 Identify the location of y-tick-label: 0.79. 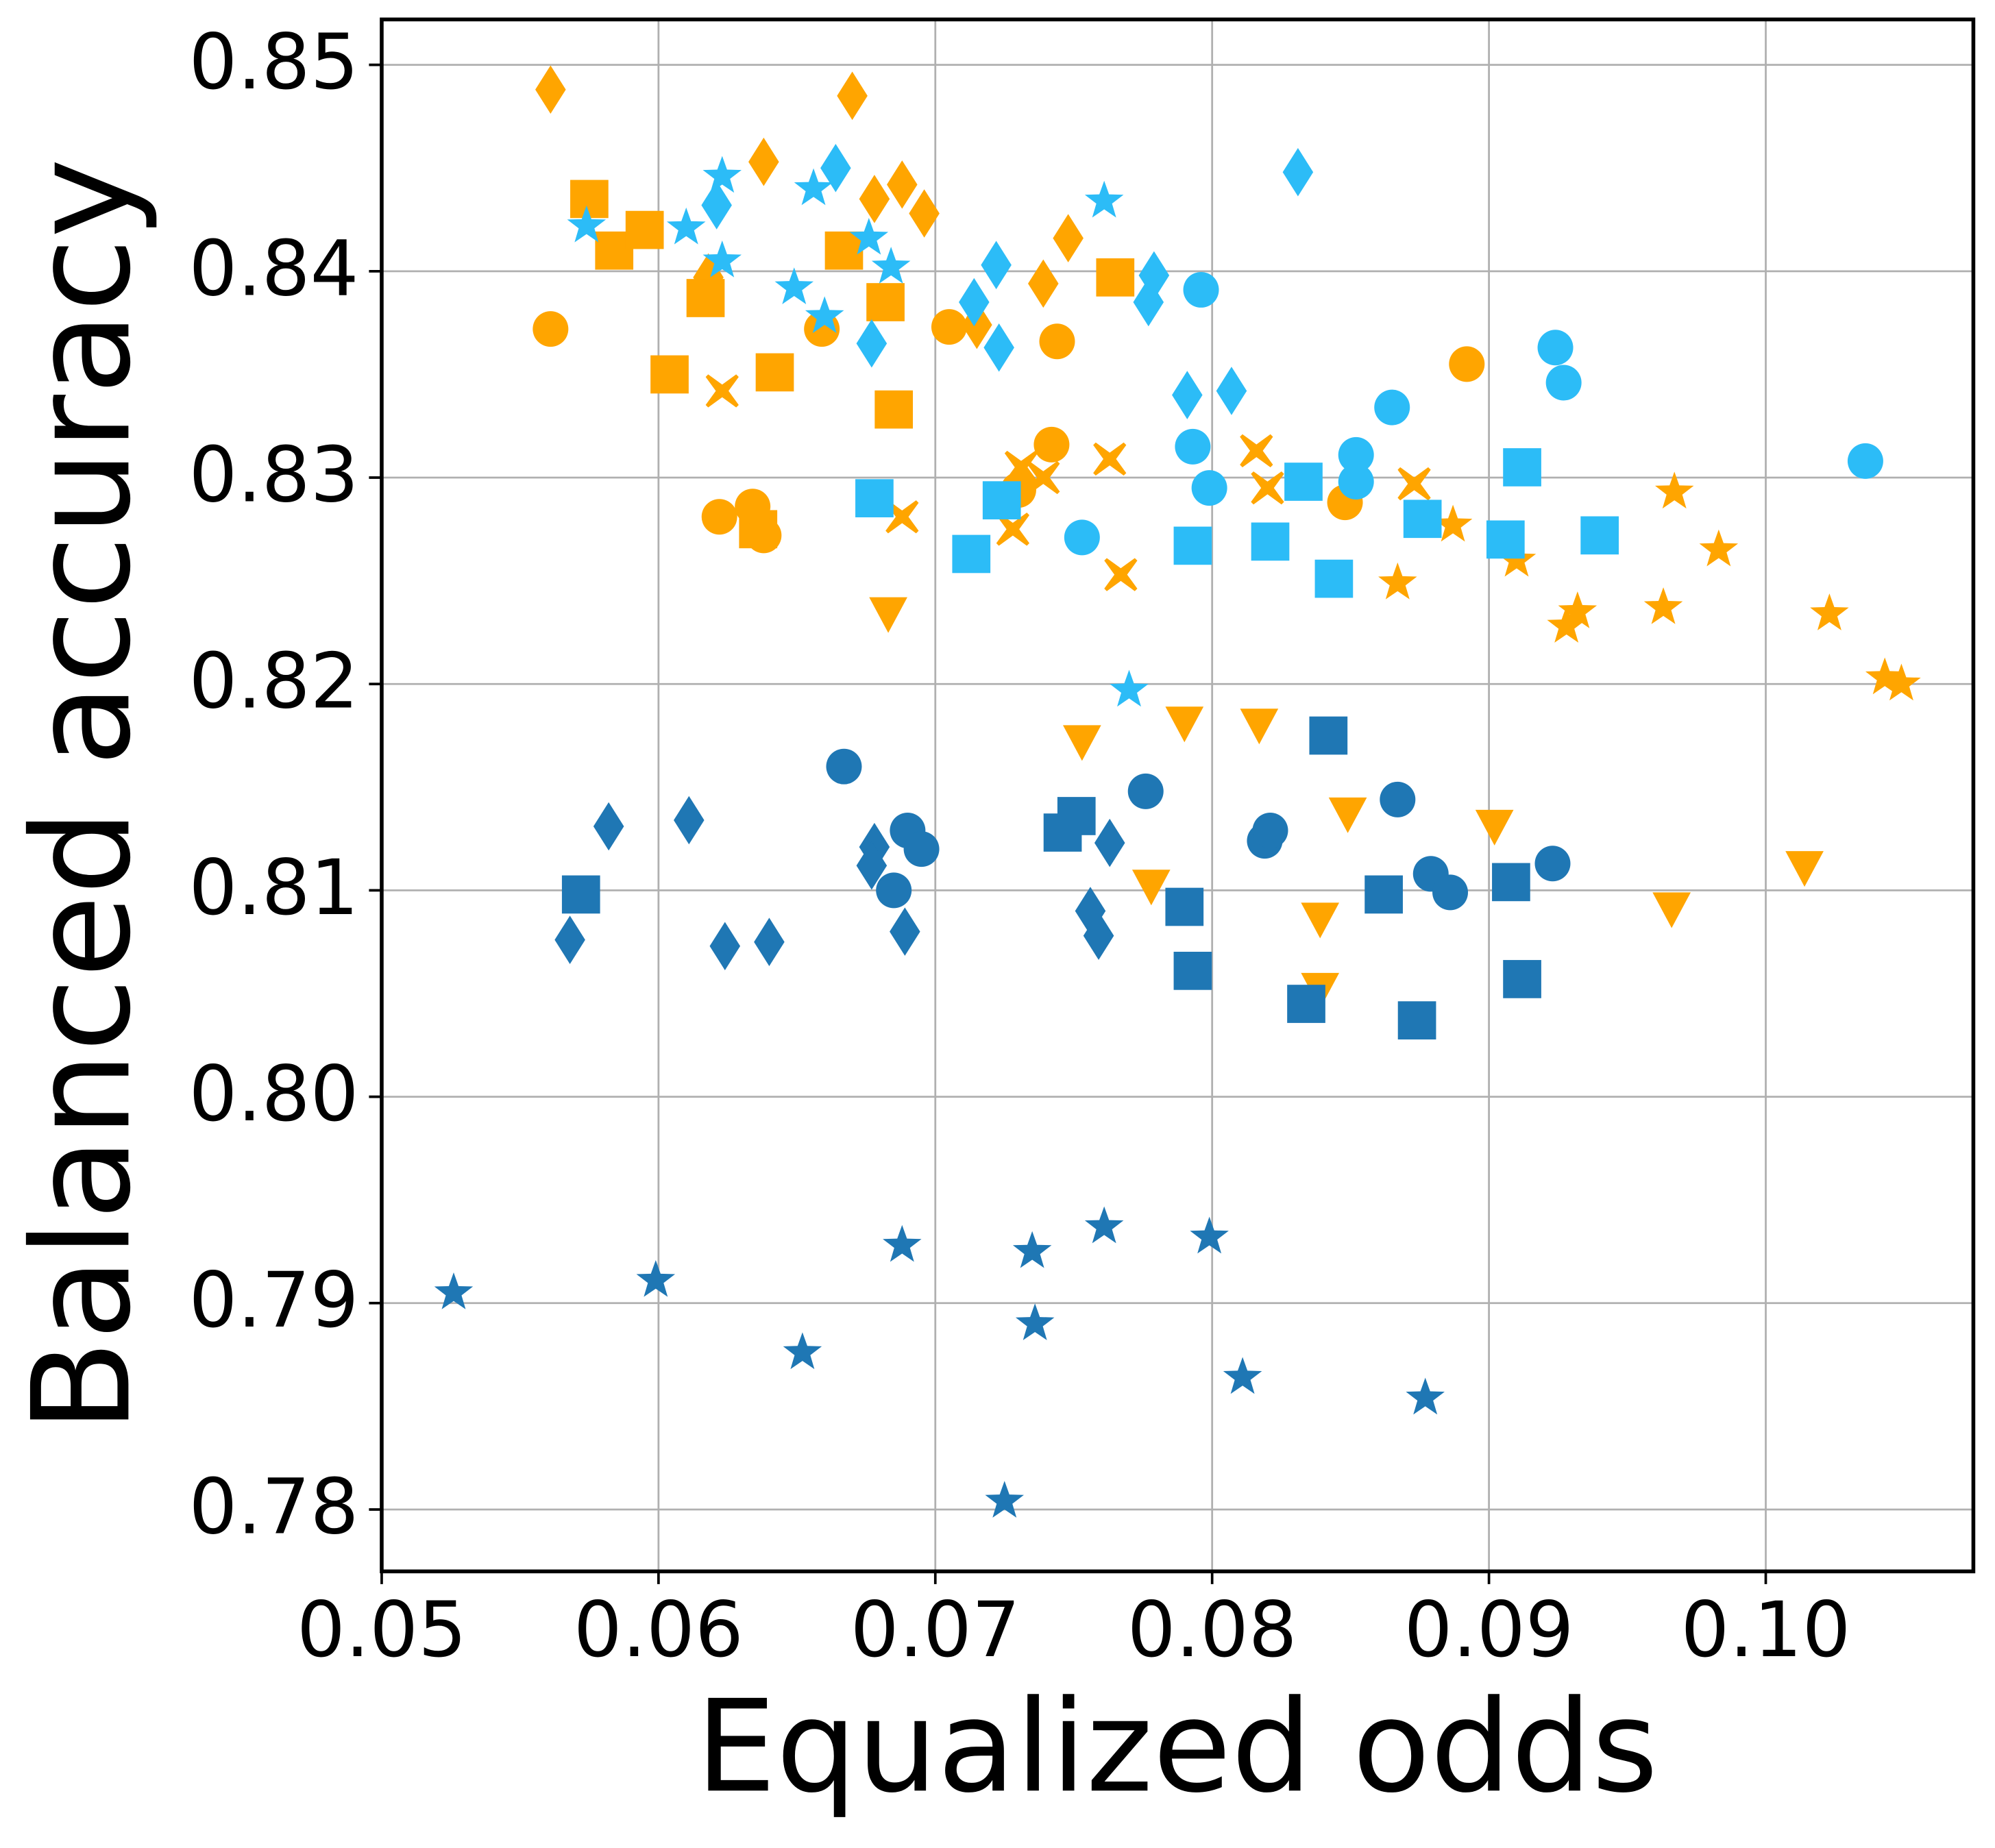
(274, 1301).